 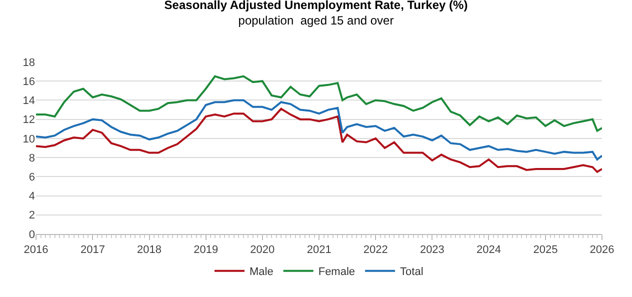 I want to click on legend-label: Female, so click(x=337, y=272).